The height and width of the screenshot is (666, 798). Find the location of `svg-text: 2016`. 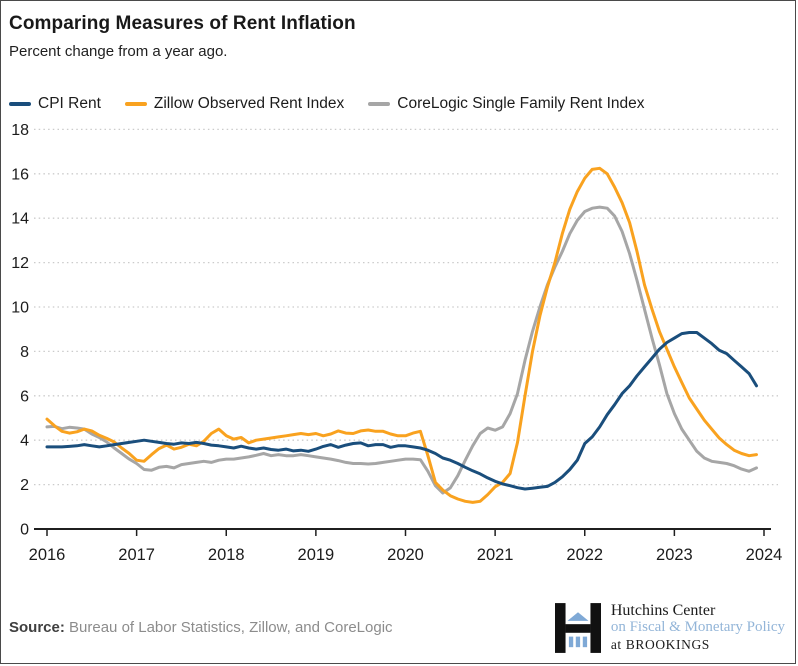

svg-text: 2016 is located at coordinates (47, 555).